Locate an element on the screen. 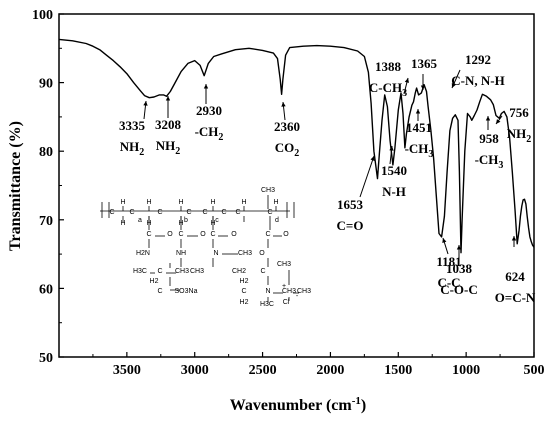 The image size is (550, 421). structure-label: H2N is located at coordinates (143, 253).